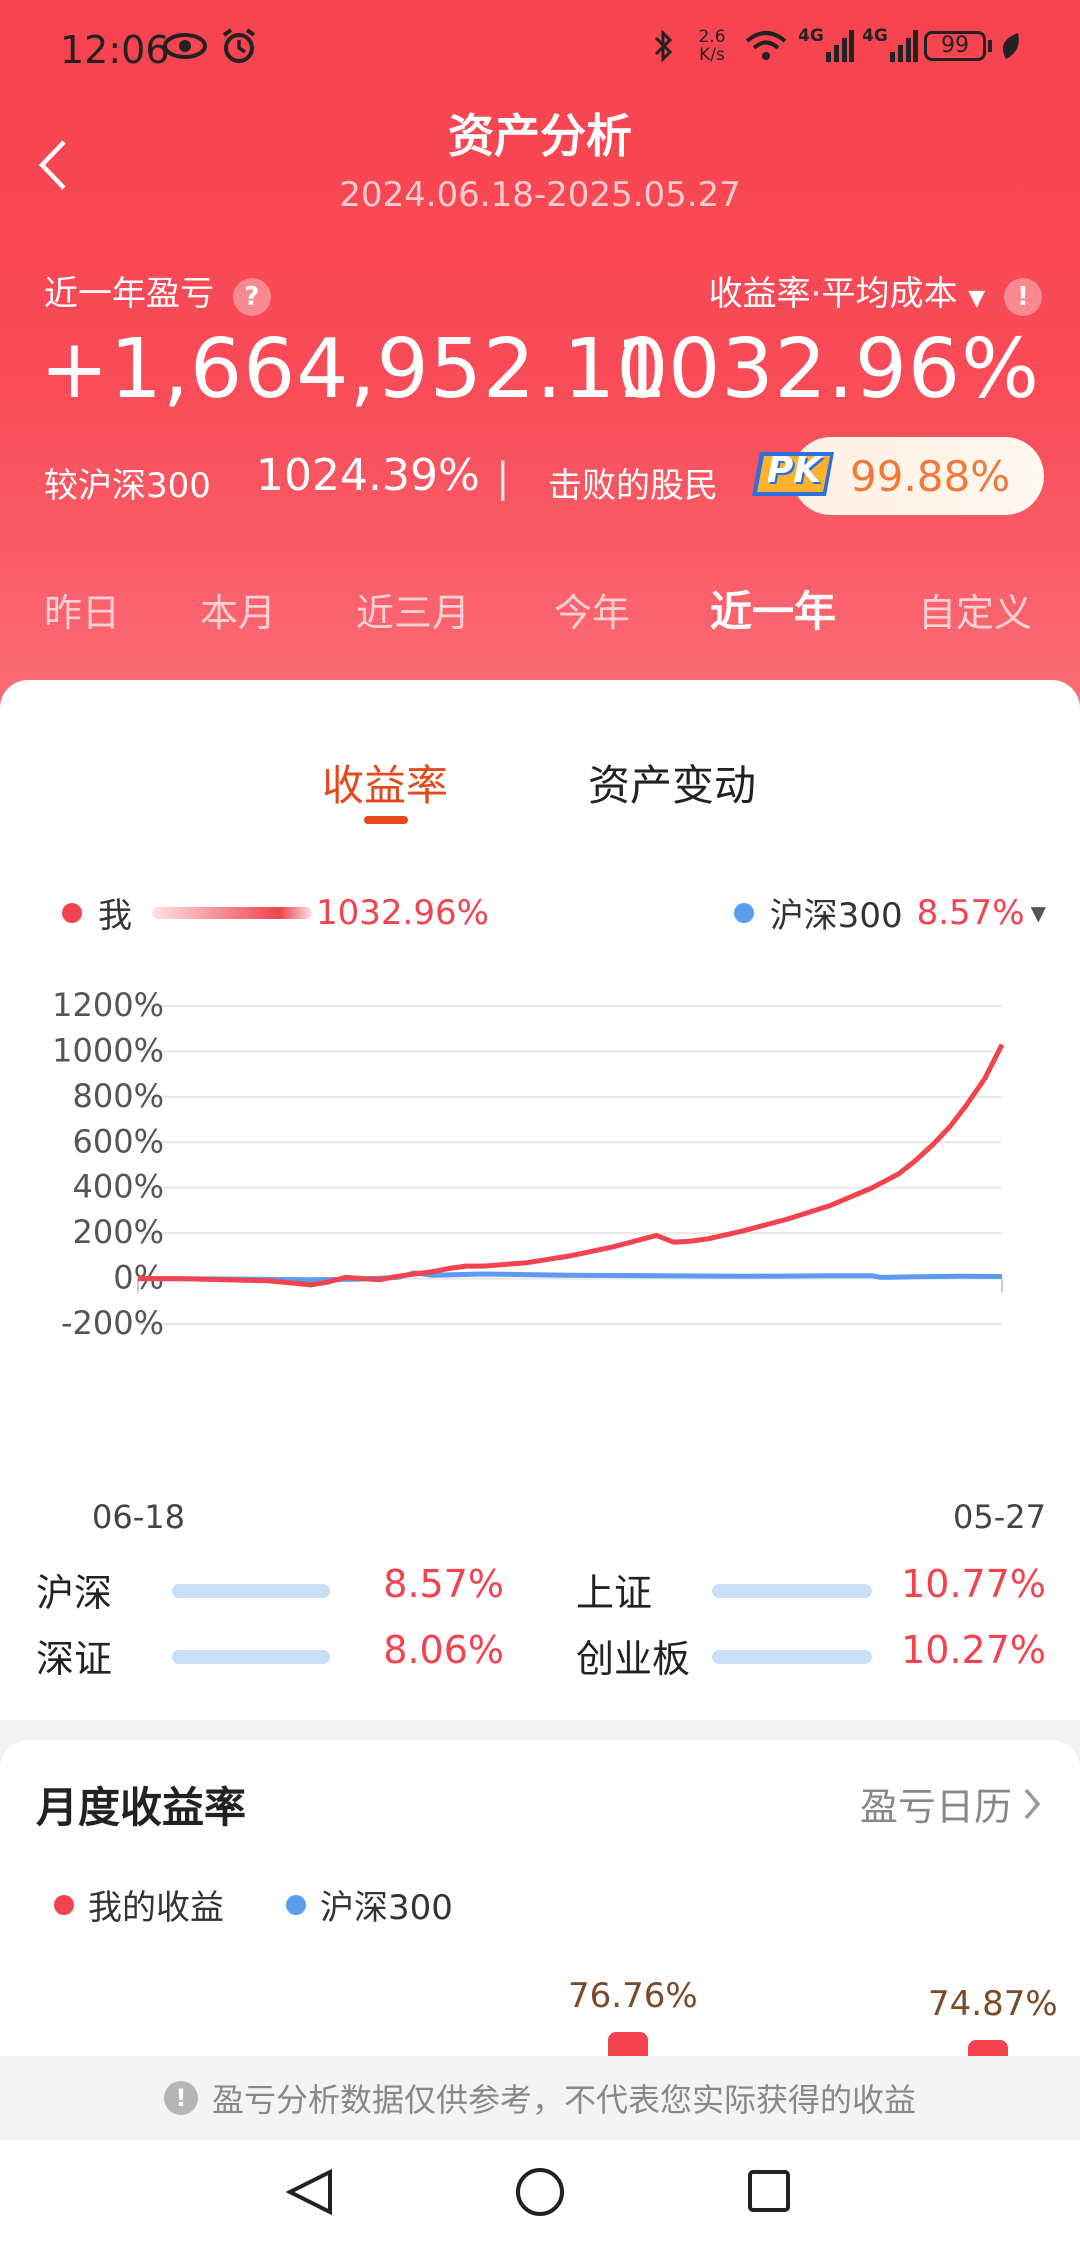  What do you see at coordinates (118, 1096) in the screenshot?
I see `y-tick-label: 800%` at bounding box center [118, 1096].